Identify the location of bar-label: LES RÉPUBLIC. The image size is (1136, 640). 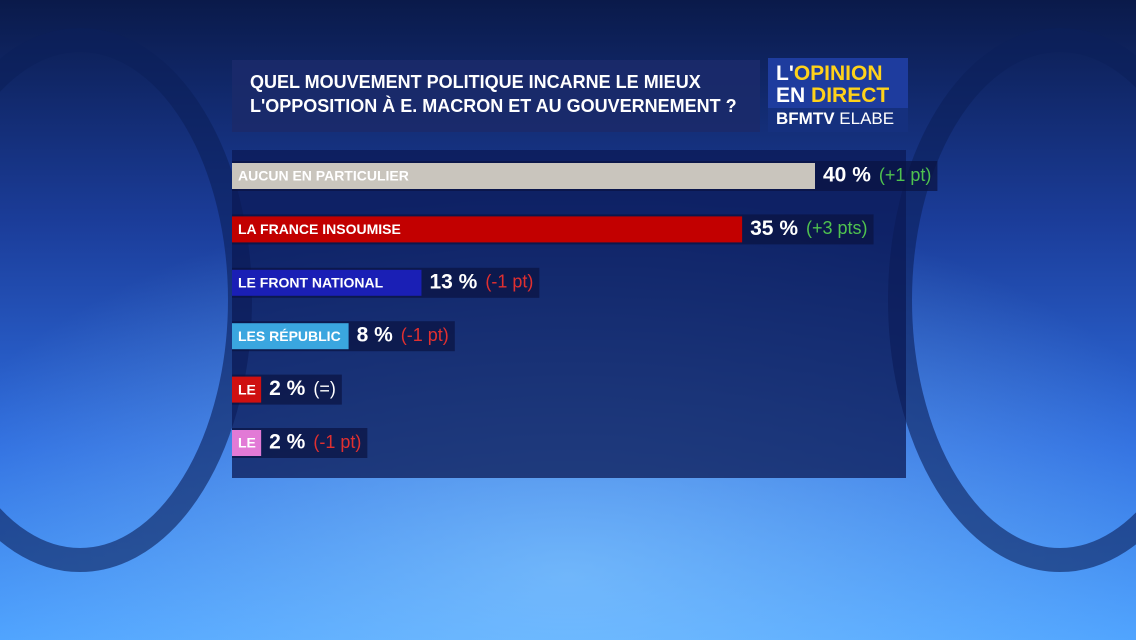
(289, 336).